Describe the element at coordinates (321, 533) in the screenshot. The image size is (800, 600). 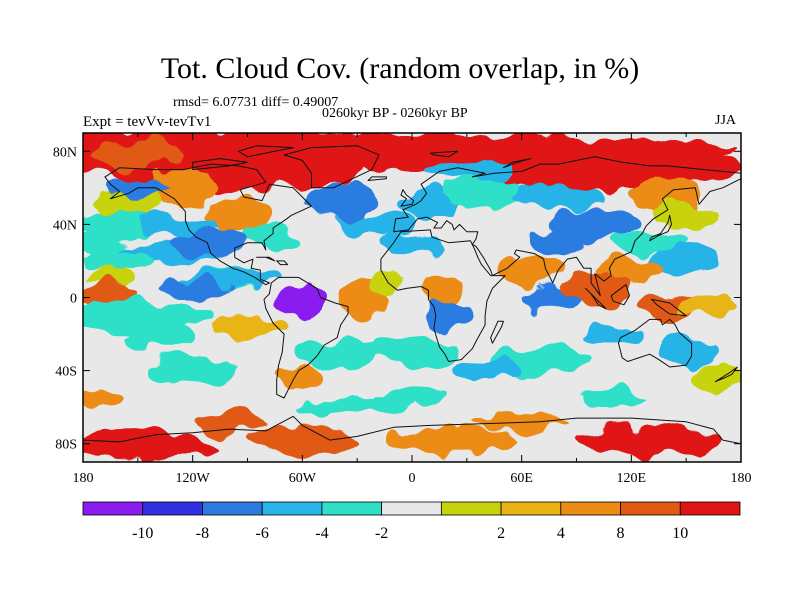
I see `colorbar-label: -4` at that location.